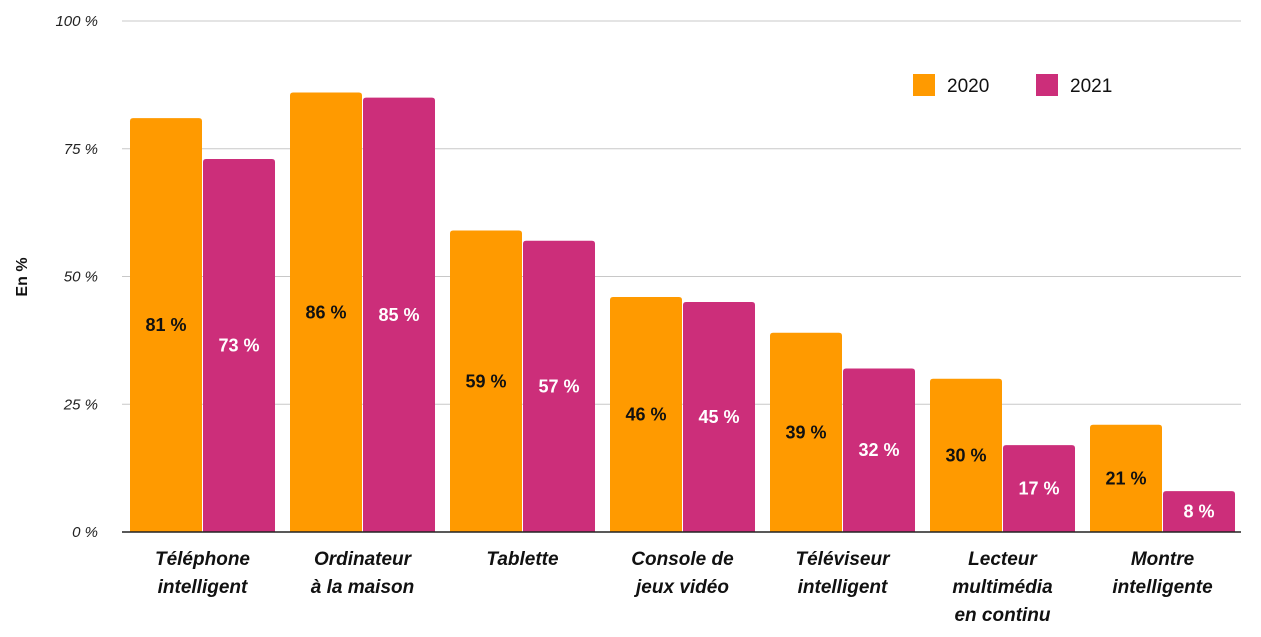 This screenshot has height=637, width=1261. I want to click on bar-value-label: 46 %, so click(645, 414).